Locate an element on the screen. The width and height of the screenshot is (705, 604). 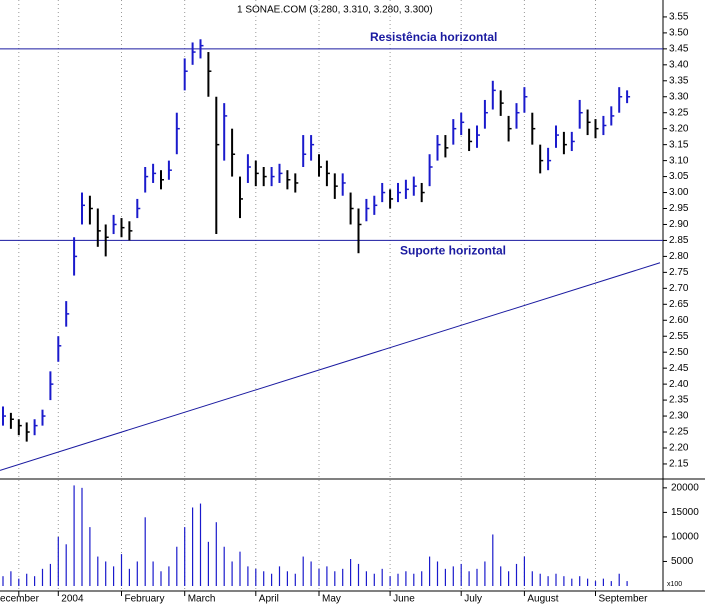
y-tick-label: 3.50 is located at coordinates (679, 33).